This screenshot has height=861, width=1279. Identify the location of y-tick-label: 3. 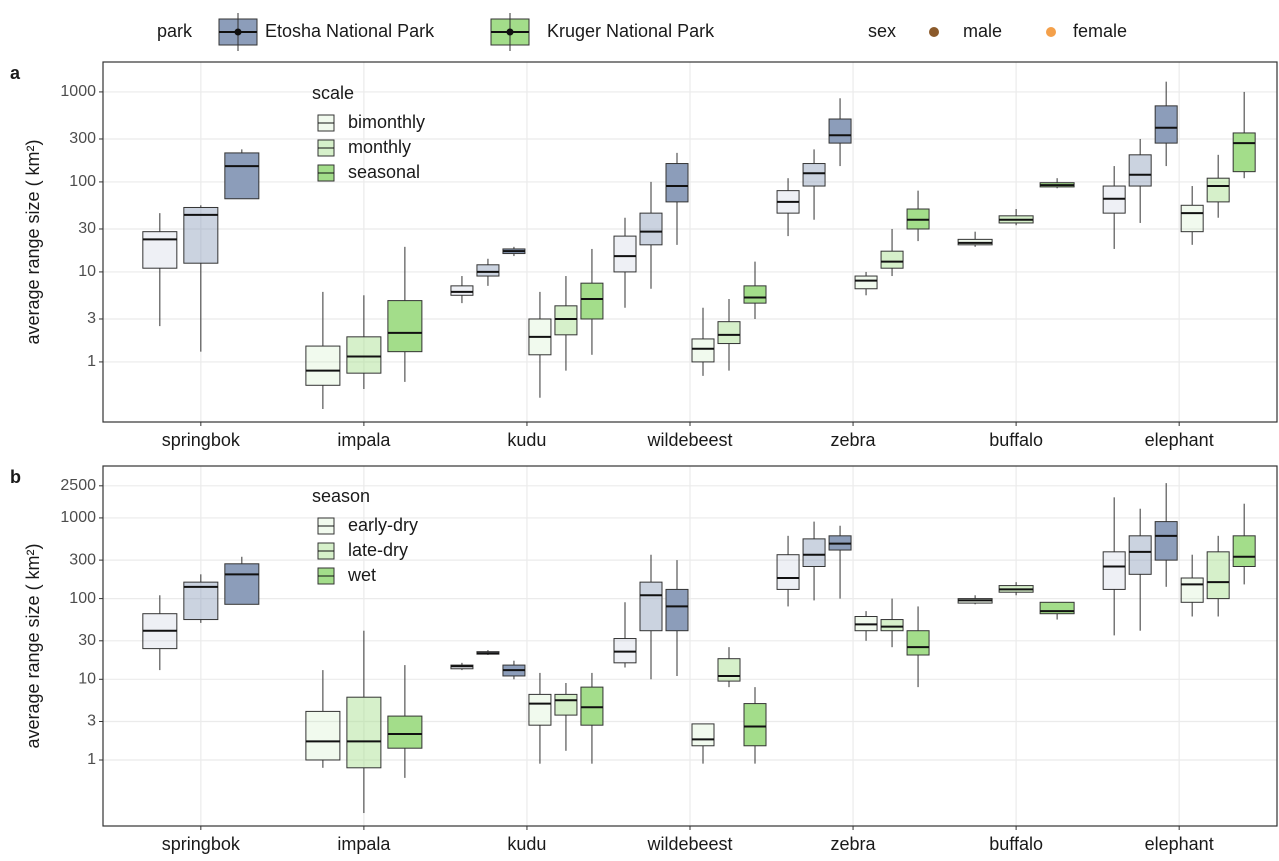
(91, 318).